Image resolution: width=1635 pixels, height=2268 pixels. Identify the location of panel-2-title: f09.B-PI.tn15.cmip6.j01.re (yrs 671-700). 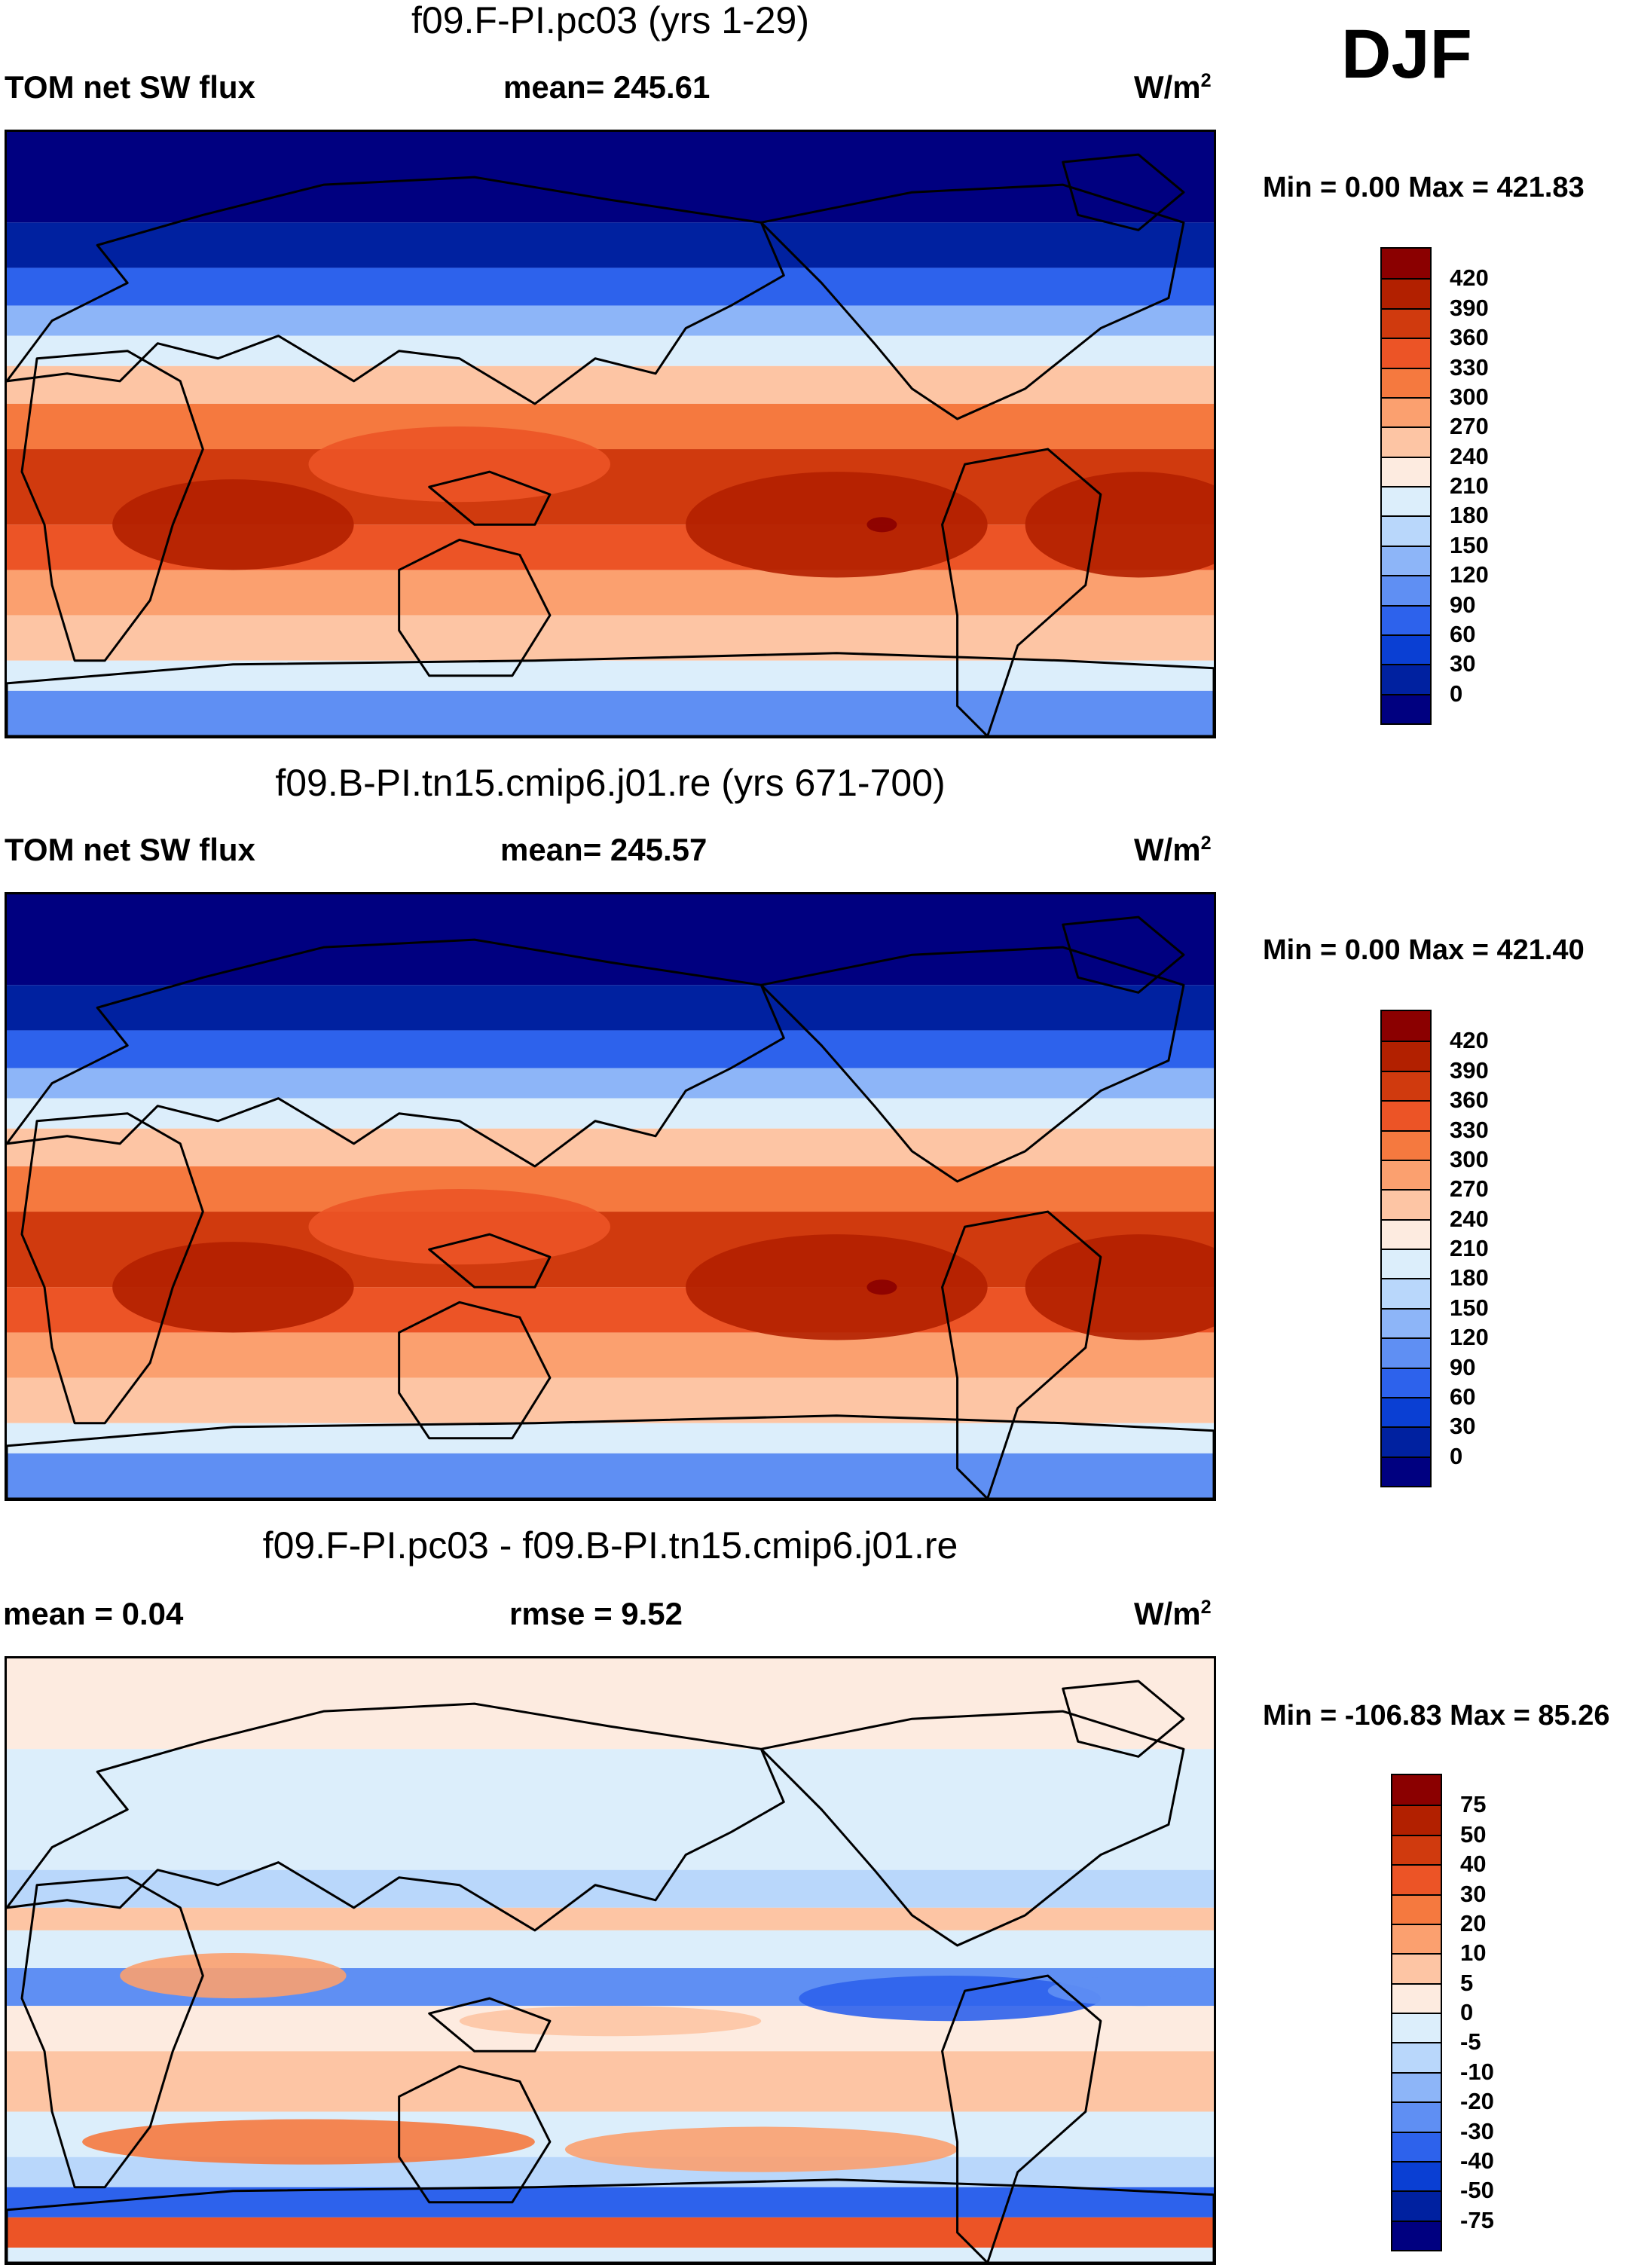
(611, 783).